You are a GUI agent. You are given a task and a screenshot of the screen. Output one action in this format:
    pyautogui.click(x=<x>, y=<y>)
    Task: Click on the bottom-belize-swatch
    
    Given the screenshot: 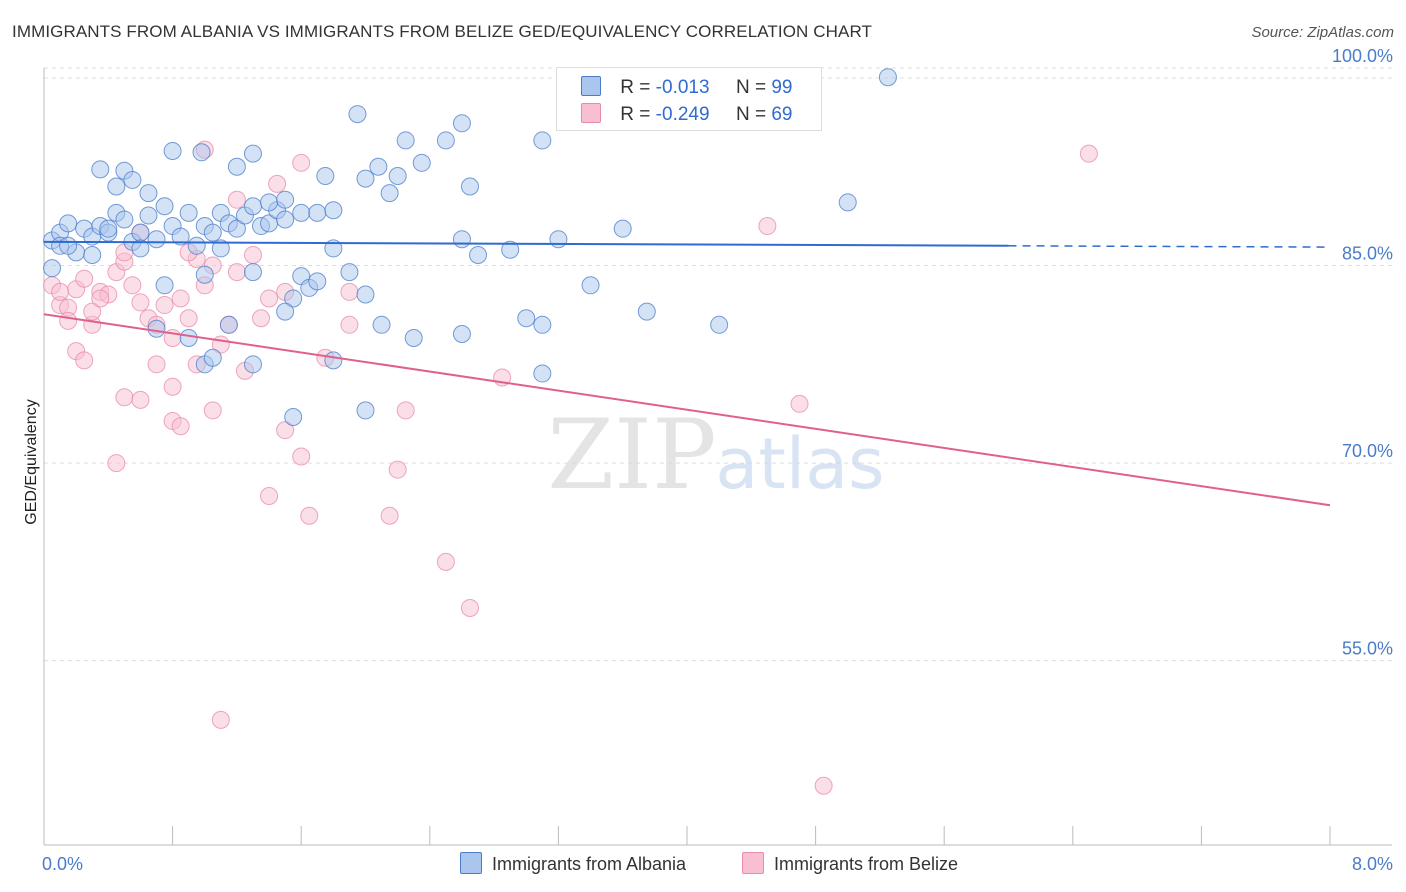 What is the action you would take?
    pyautogui.click(x=753, y=863)
    